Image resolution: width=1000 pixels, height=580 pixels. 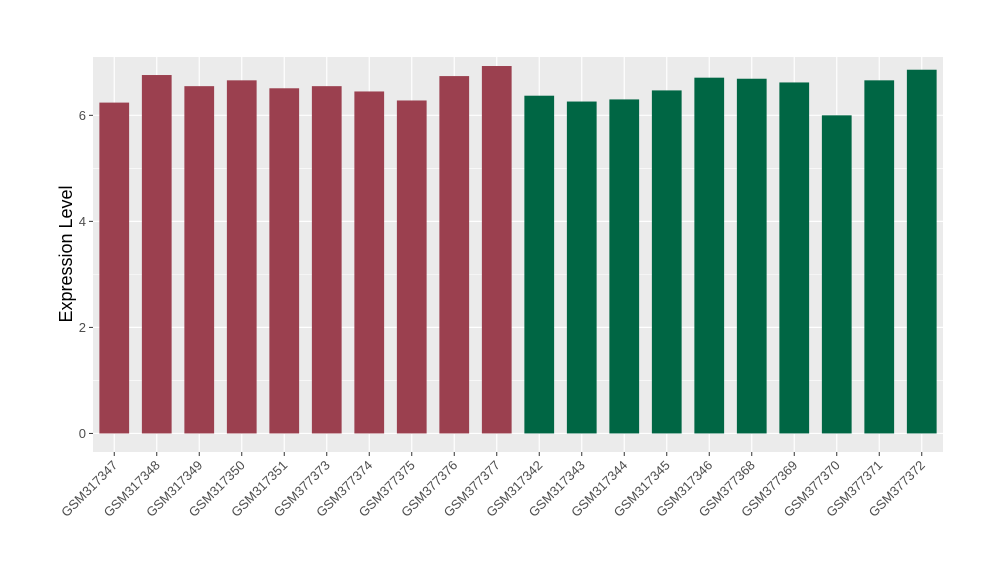 I want to click on bar-GSM317348, so click(x=156, y=254).